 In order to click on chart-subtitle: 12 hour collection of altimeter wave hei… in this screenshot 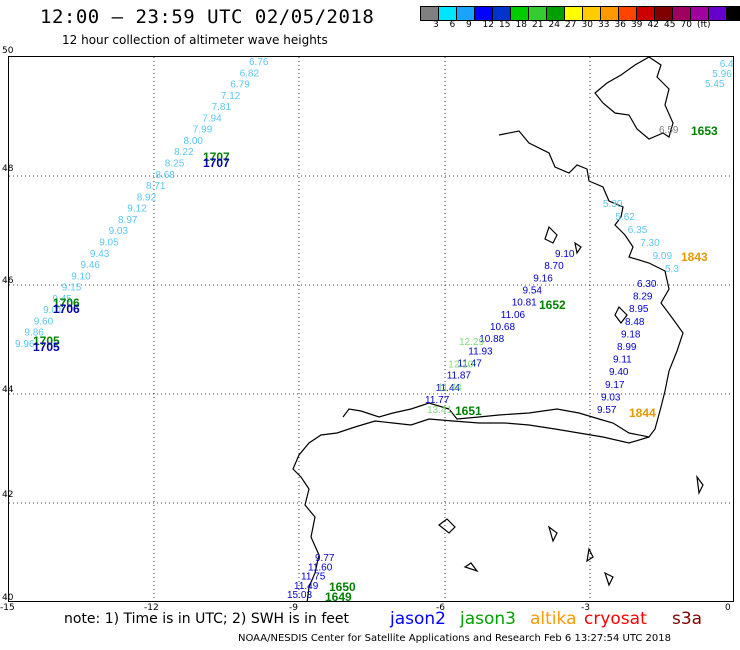, I will do `click(195, 40)`.